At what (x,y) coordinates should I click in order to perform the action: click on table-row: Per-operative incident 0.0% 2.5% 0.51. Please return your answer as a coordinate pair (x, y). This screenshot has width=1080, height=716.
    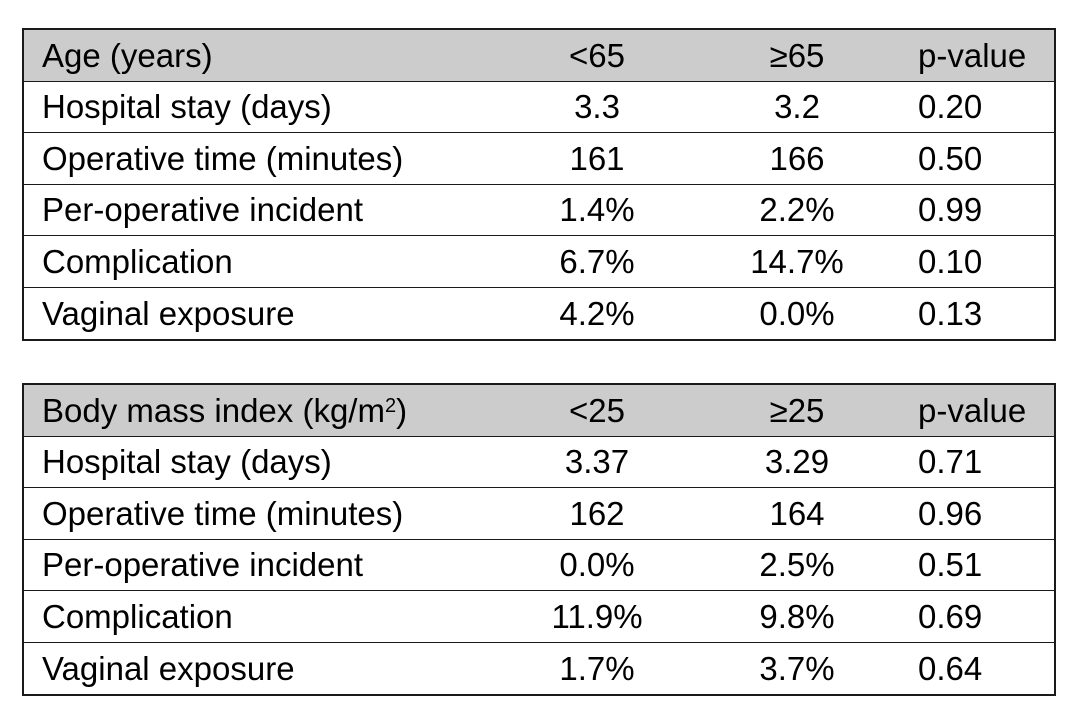
    Looking at the image, I should click on (539, 565).